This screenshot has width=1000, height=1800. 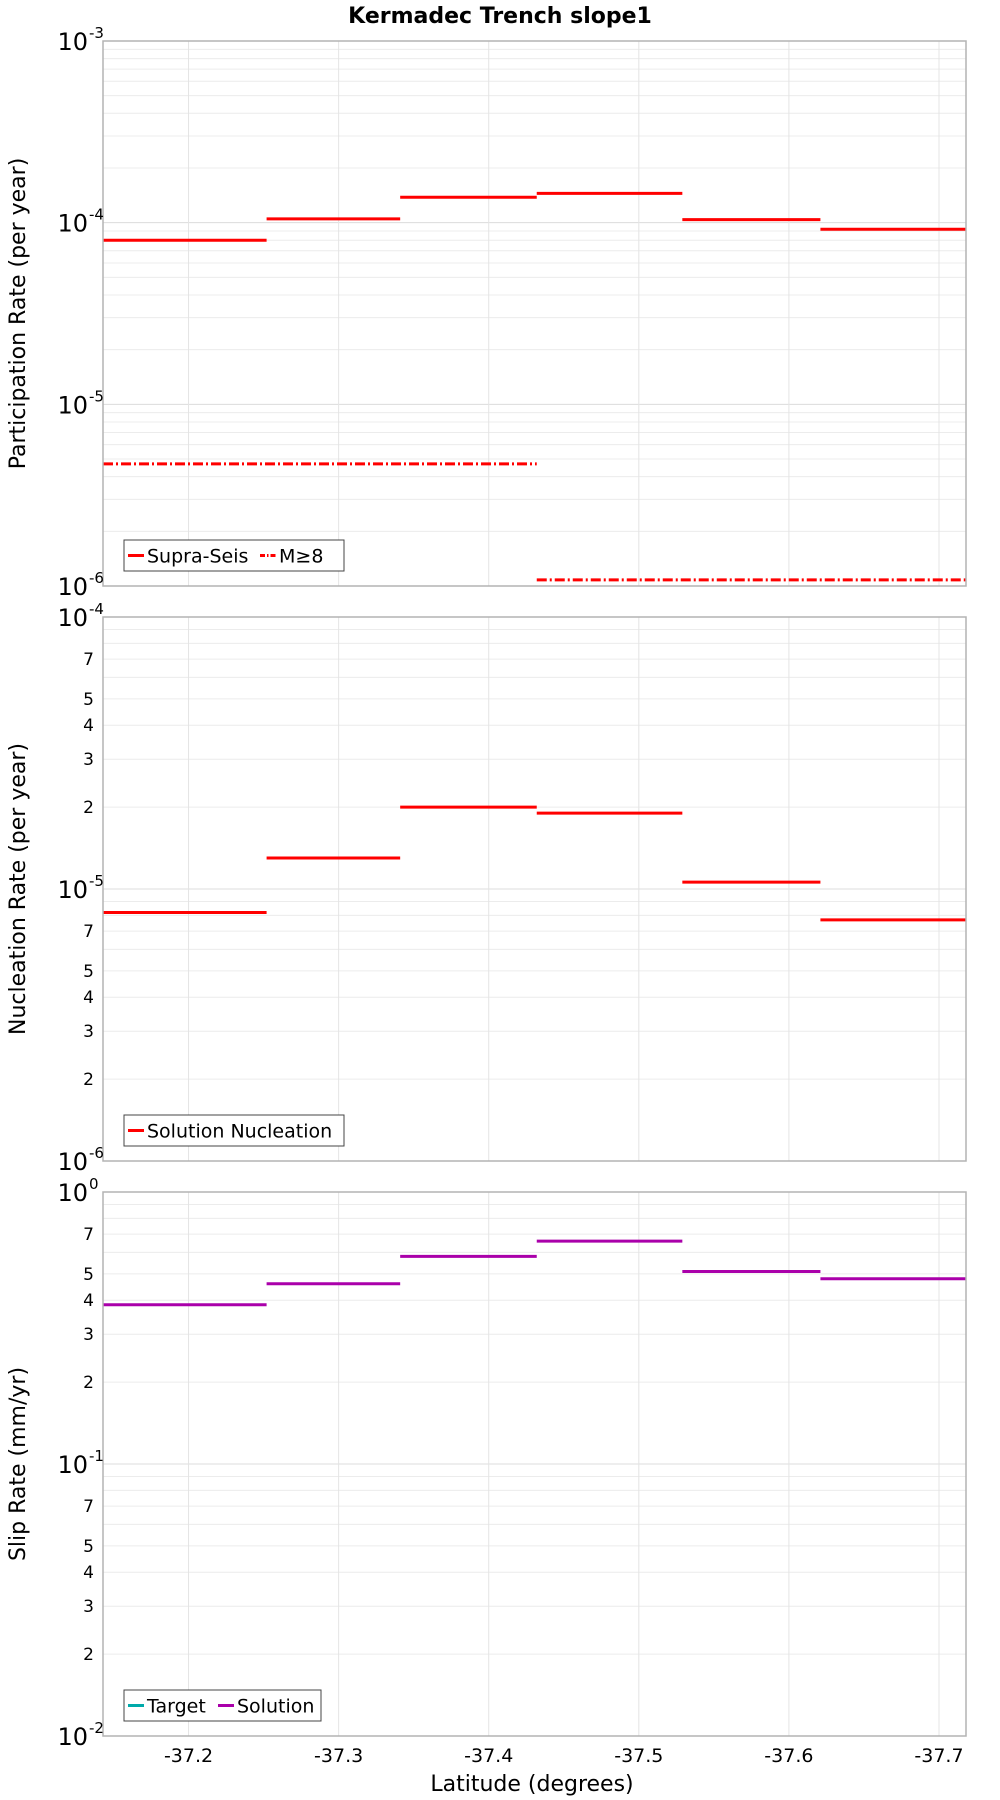 I want to click on x-tick-label: -37.3, so click(x=338, y=1756).